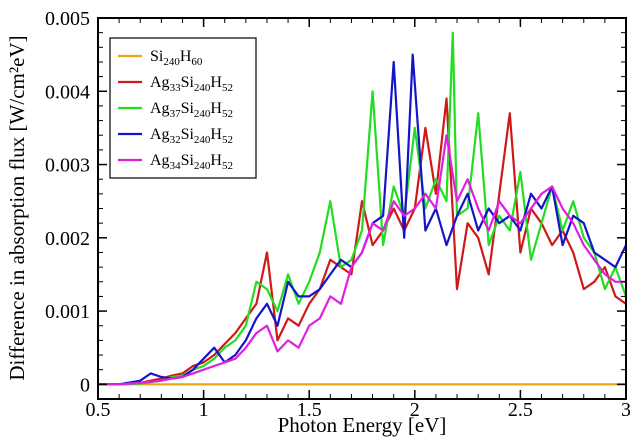 Image resolution: width=630 pixels, height=437 pixels. I want to click on y-tick-label: 0, so click(85, 385).